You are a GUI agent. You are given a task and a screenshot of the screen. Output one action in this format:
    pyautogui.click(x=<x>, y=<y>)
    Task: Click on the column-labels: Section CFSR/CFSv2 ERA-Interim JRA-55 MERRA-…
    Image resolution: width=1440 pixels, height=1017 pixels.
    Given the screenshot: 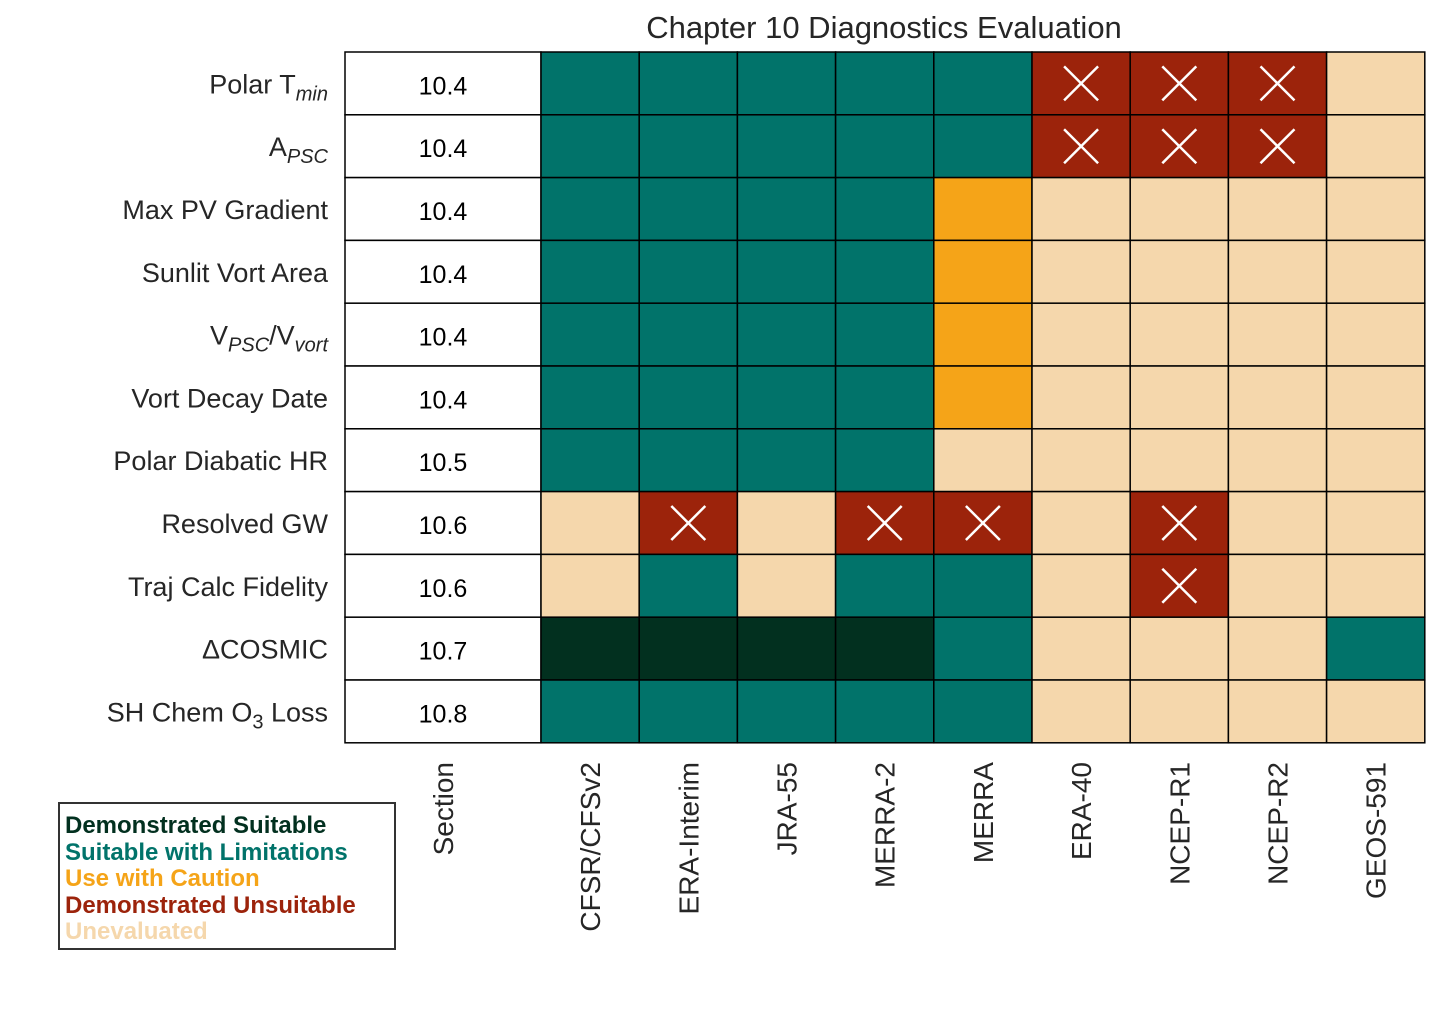 What is the action you would take?
    pyautogui.click(x=910, y=847)
    